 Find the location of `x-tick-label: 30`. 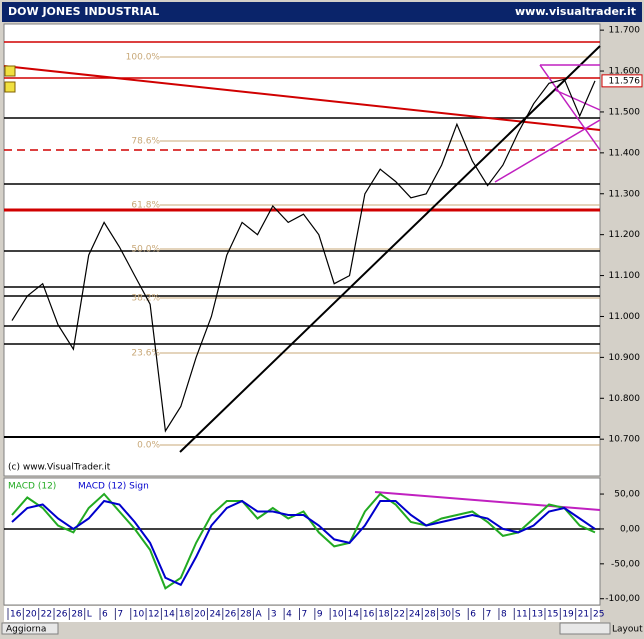

x-tick-label: 30 is located at coordinates (446, 615).